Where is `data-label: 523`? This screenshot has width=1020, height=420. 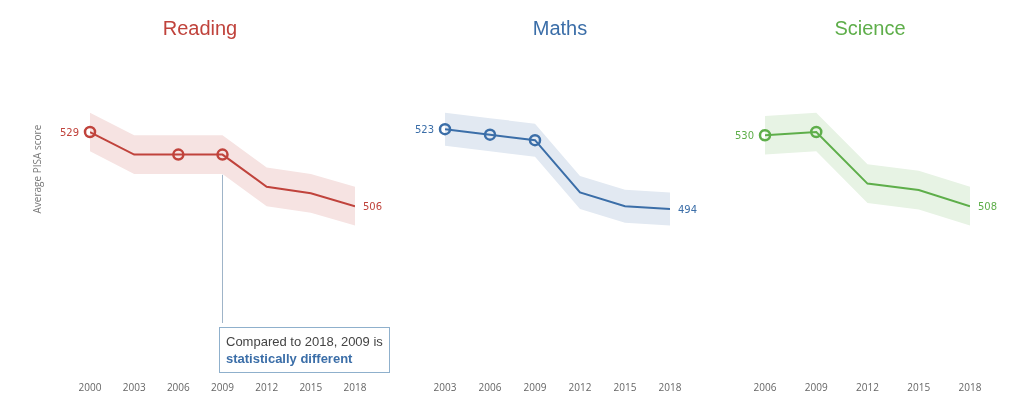 data-label: 523 is located at coordinates (425, 129).